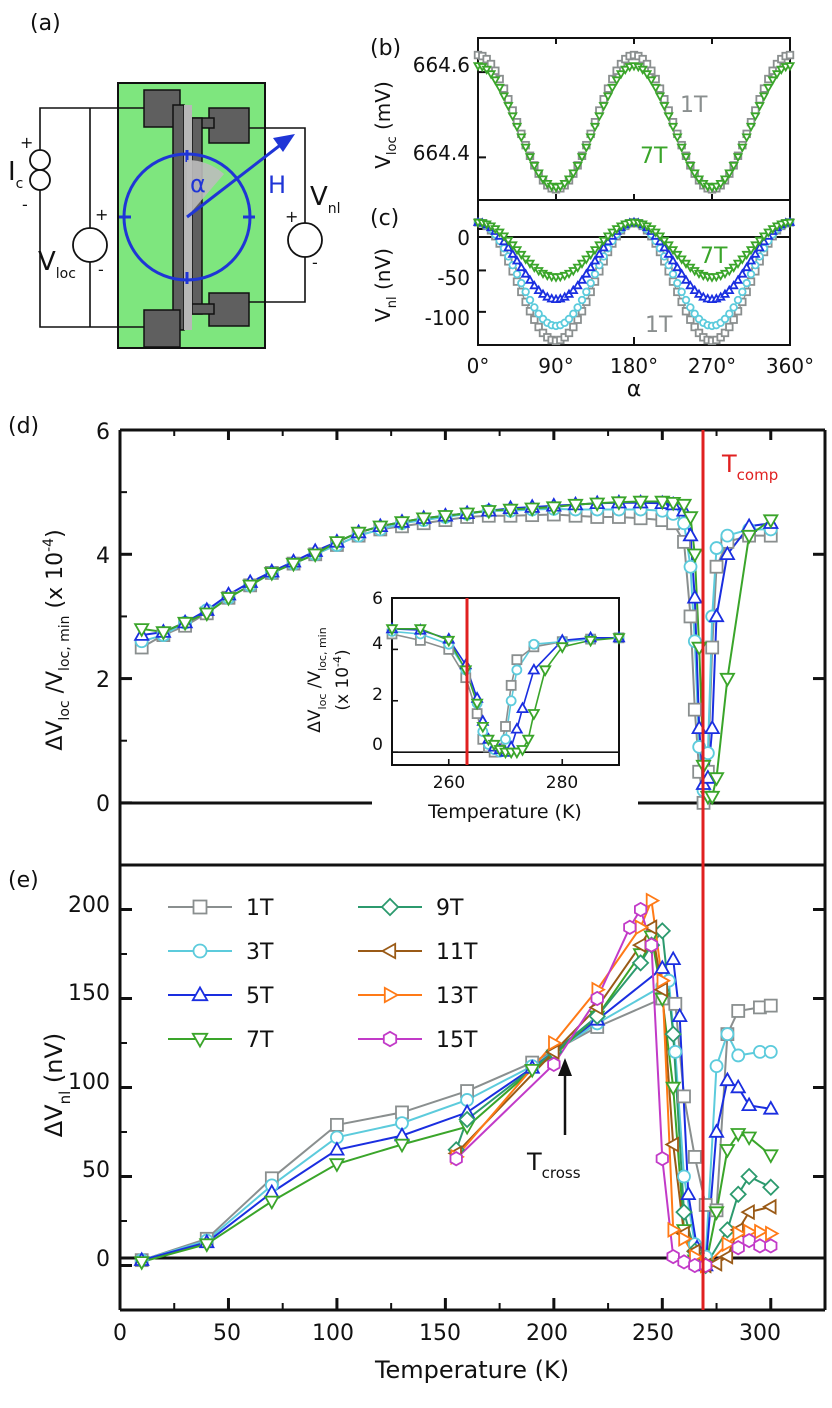 The image size is (832, 1408). What do you see at coordinates (694, 1157) in the screenshot?
I see `panel-e-point-1T` at bounding box center [694, 1157].